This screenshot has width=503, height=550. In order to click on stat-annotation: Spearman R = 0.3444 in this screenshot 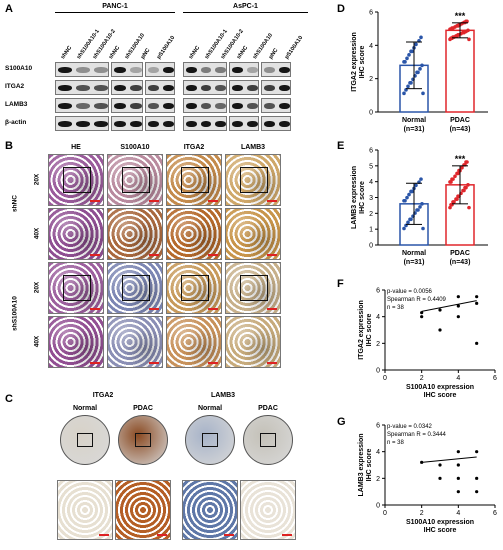, I will do `click(417, 435)`.